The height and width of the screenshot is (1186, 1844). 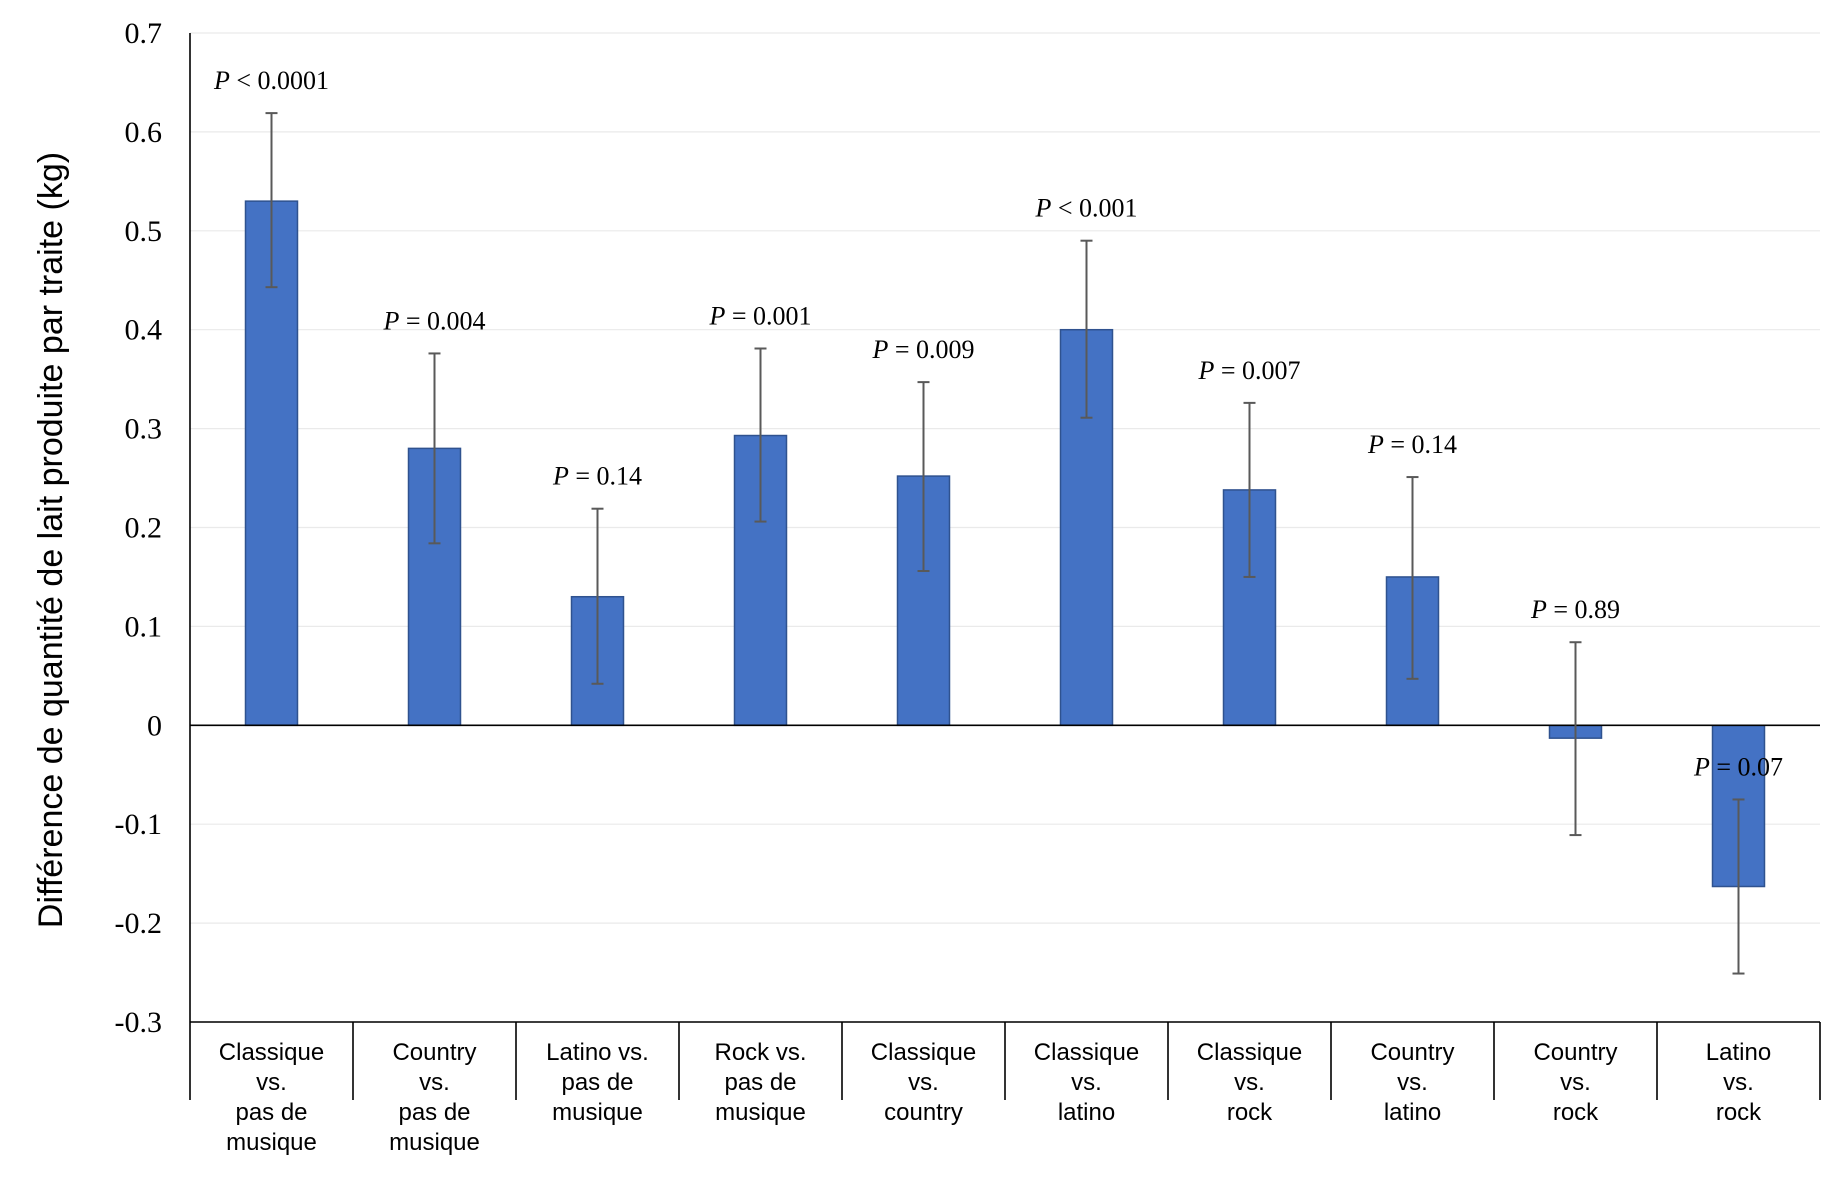 I want to click on p-value: = 0.07, so click(x=1746, y=766).